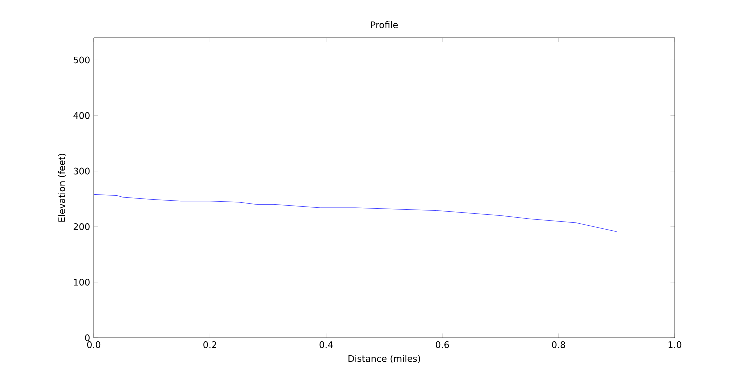 This screenshot has height=375, width=750. I want to click on x-tick-label: 1.0, so click(675, 345).